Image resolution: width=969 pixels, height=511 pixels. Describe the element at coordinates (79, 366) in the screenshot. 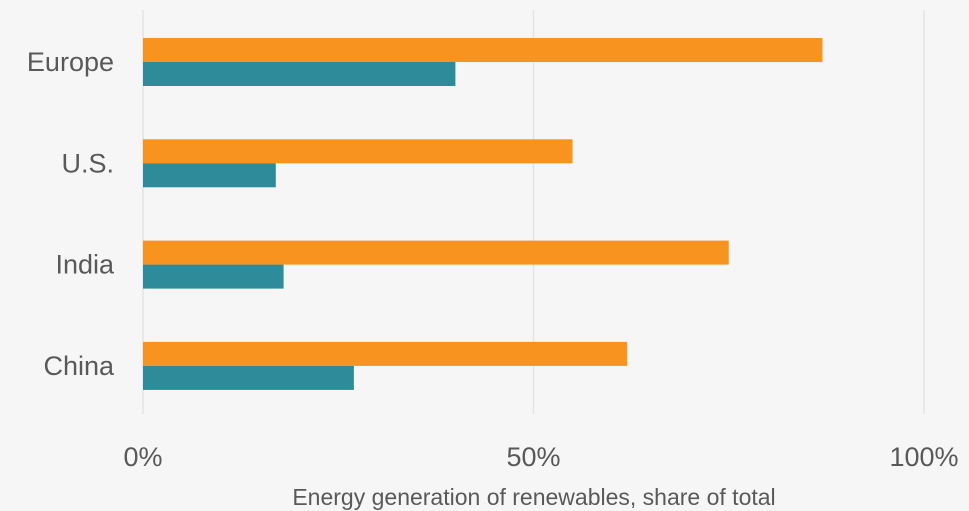

I see `category-label: China` at that location.